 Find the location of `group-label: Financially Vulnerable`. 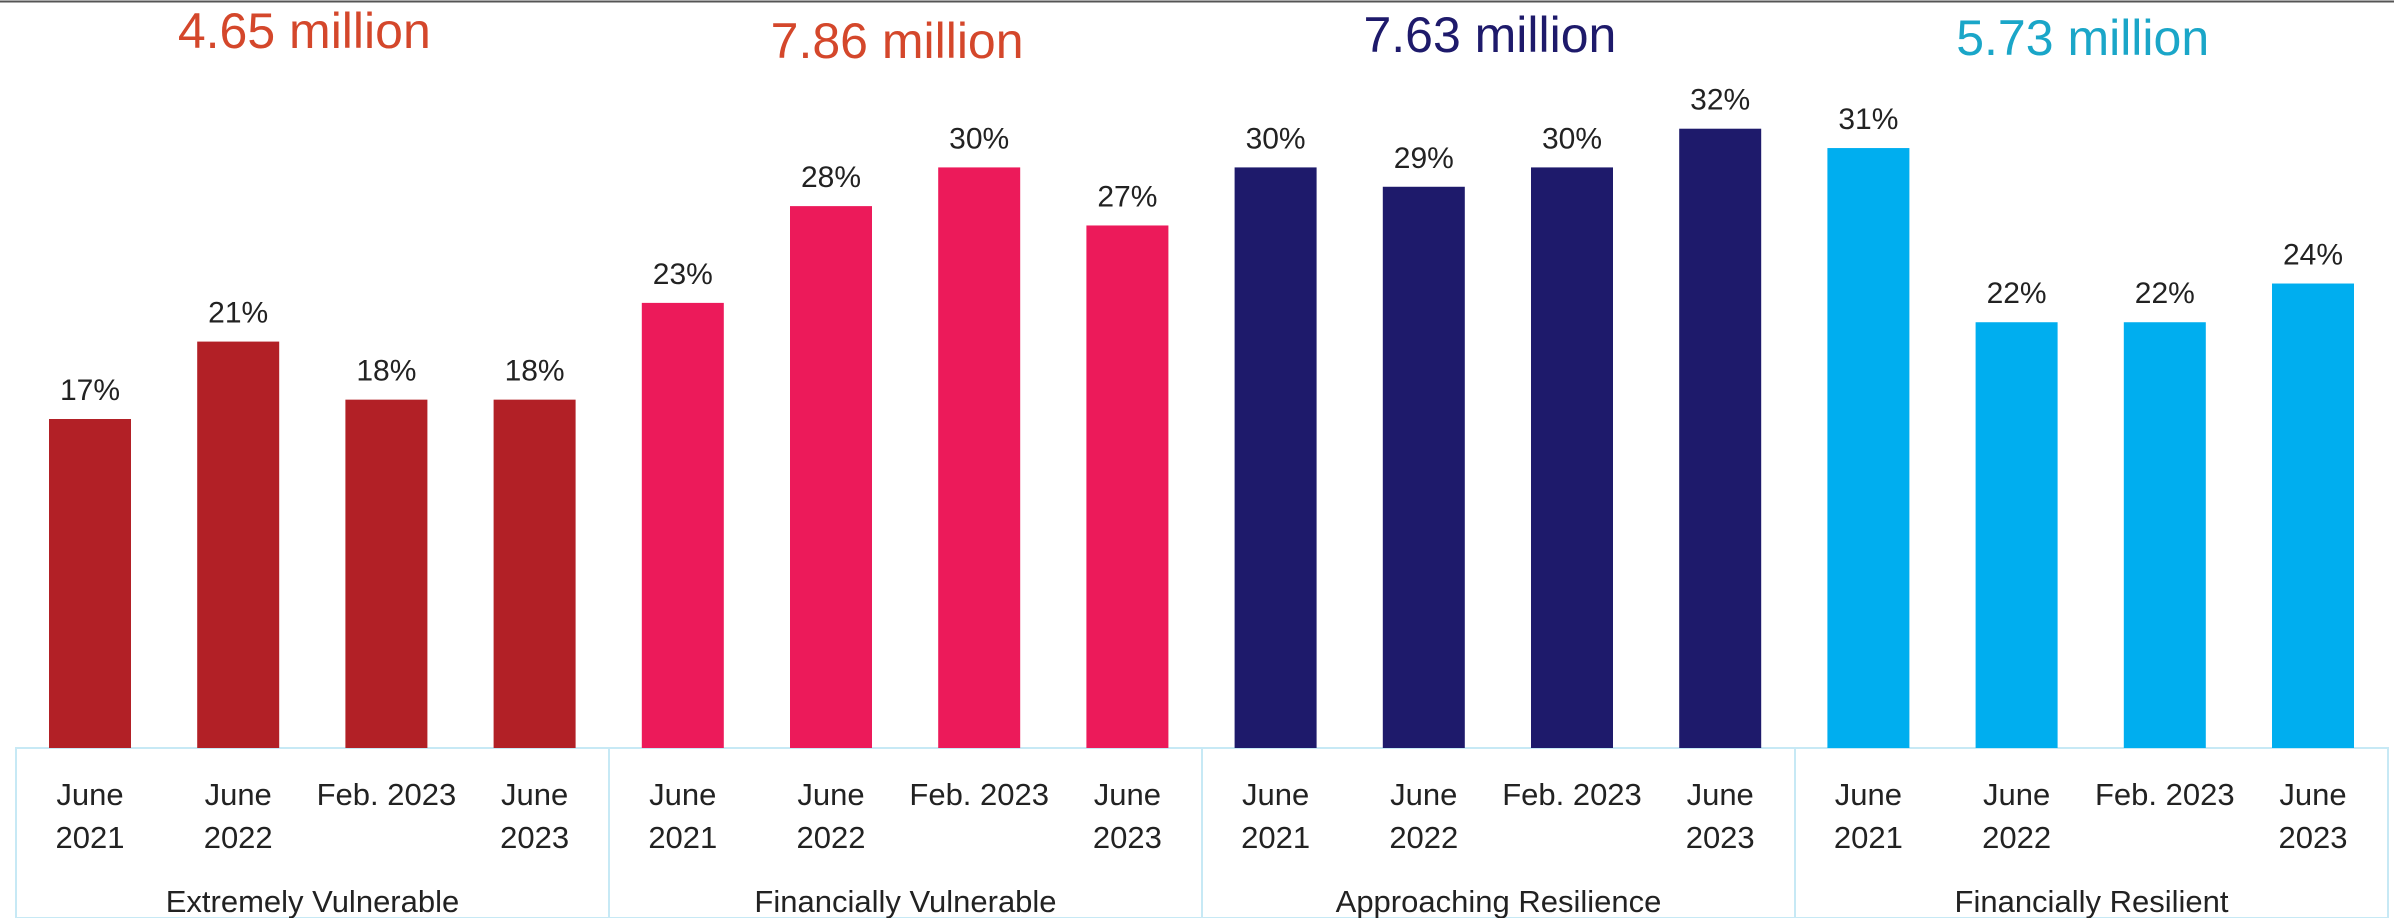

group-label: Financially Vulnerable is located at coordinates (905, 901).